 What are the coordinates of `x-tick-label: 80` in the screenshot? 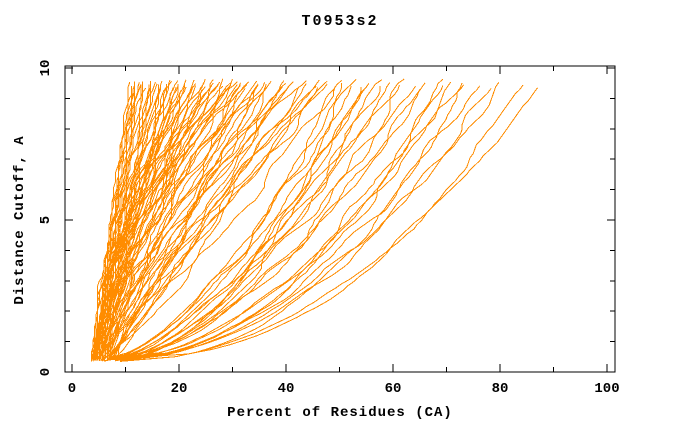 It's located at (500, 389).